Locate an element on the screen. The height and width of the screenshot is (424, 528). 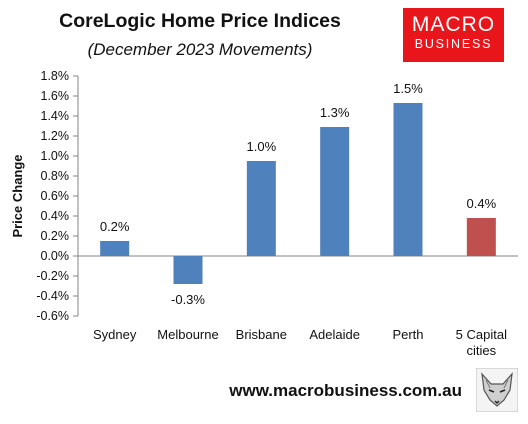
y-tick-label: 0.8% is located at coordinates (55, 176).